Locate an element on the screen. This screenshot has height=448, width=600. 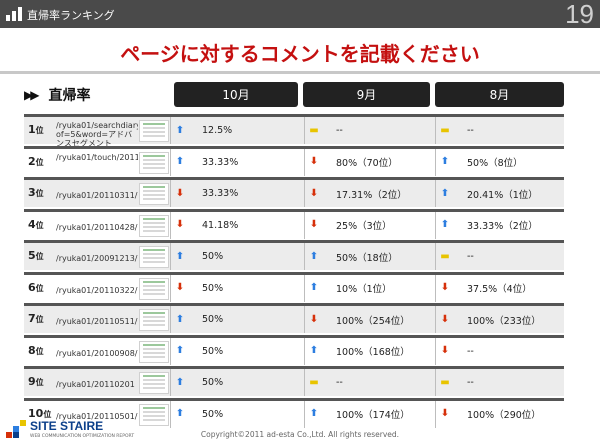
rank-number: 6 is located at coordinates (32, 287).